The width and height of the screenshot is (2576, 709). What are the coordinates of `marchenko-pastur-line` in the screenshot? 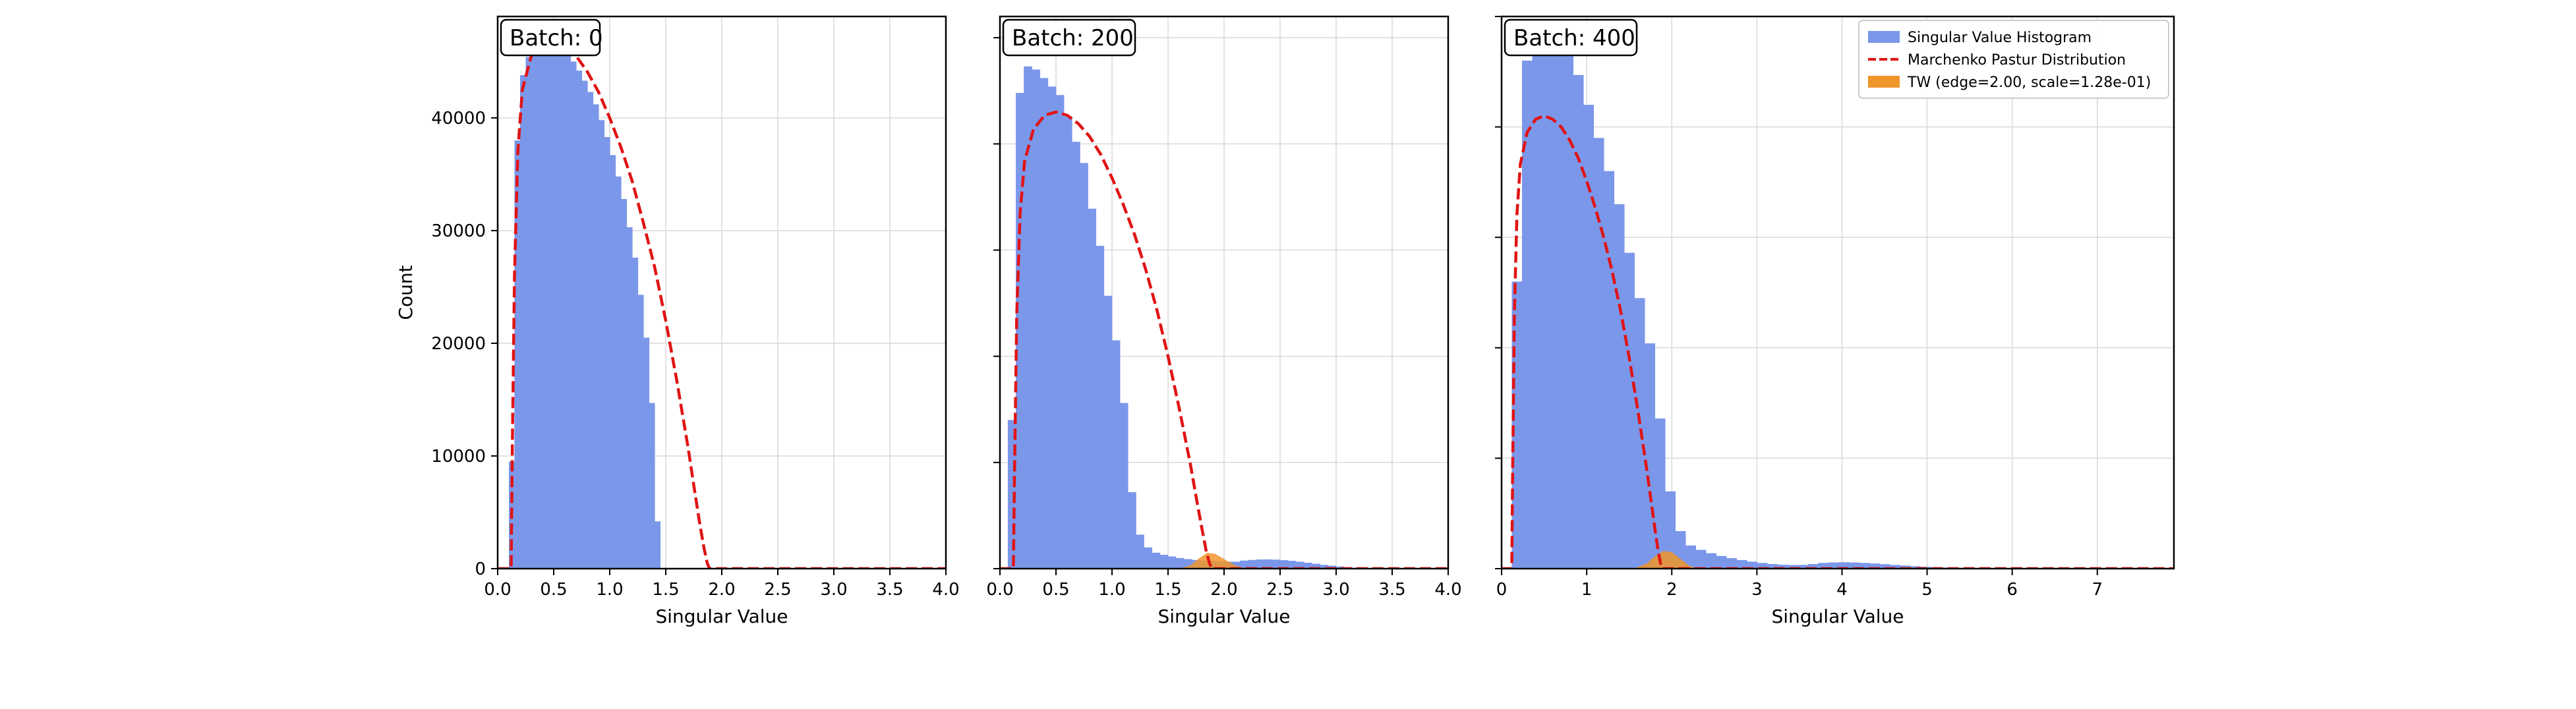 It's located at (722, 304).